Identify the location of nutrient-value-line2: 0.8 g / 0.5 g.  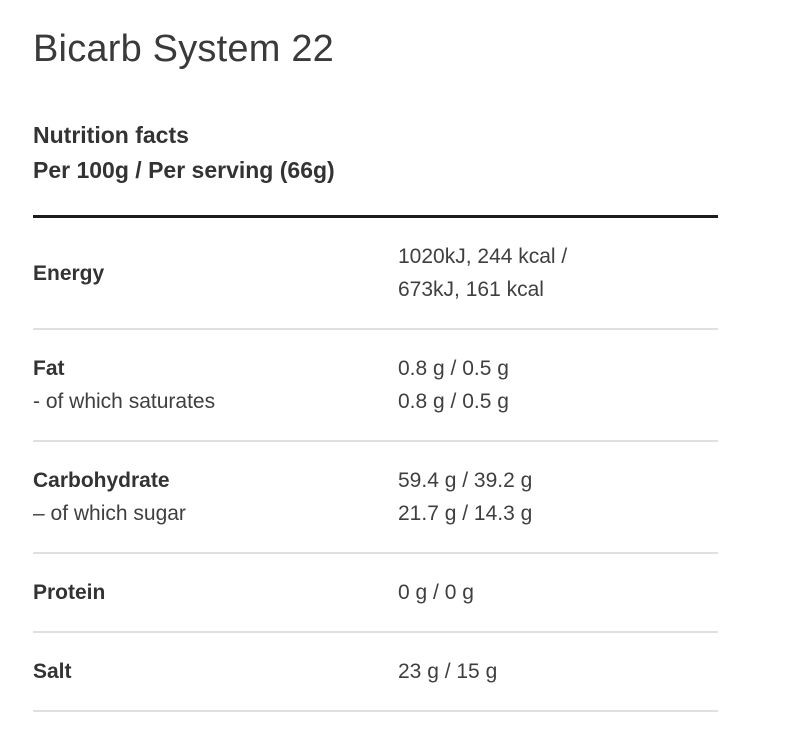
(453, 401).